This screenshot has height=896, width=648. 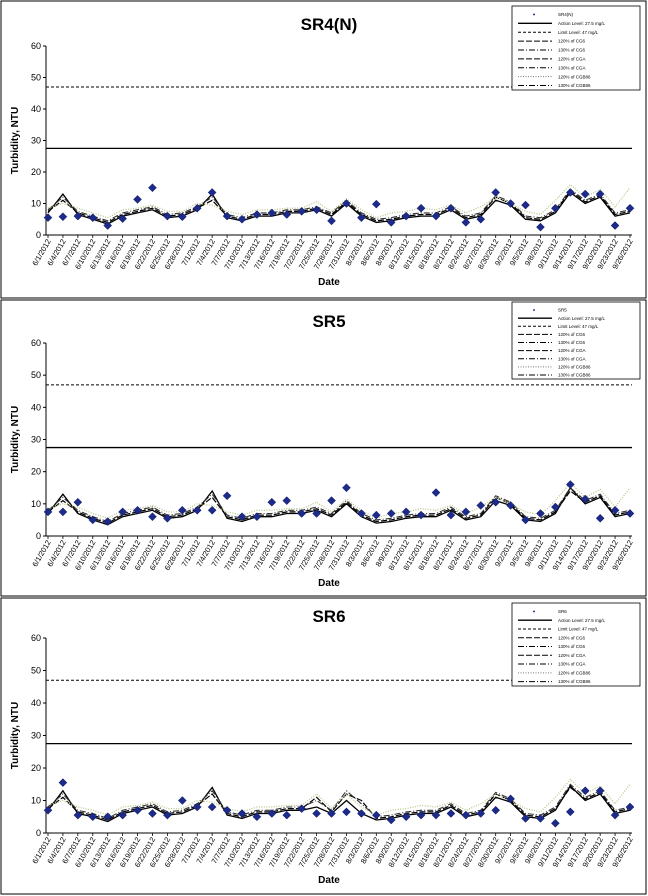 What do you see at coordinates (572, 41) in the screenshot?
I see `legend-entry: 120% of CG6` at bounding box center [572, 41].